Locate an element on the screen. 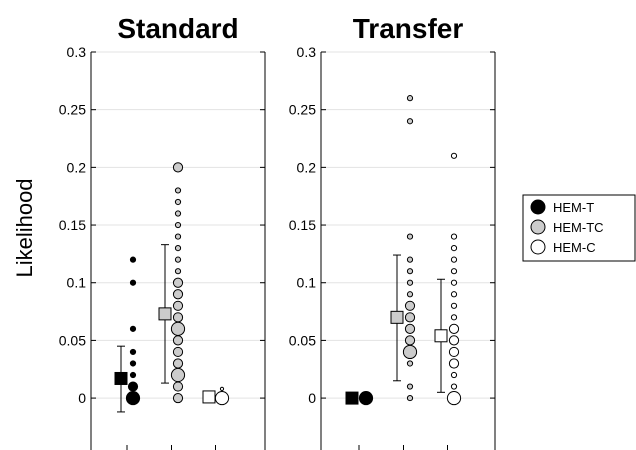  series-hem-c is located at coordinates (216, 396).